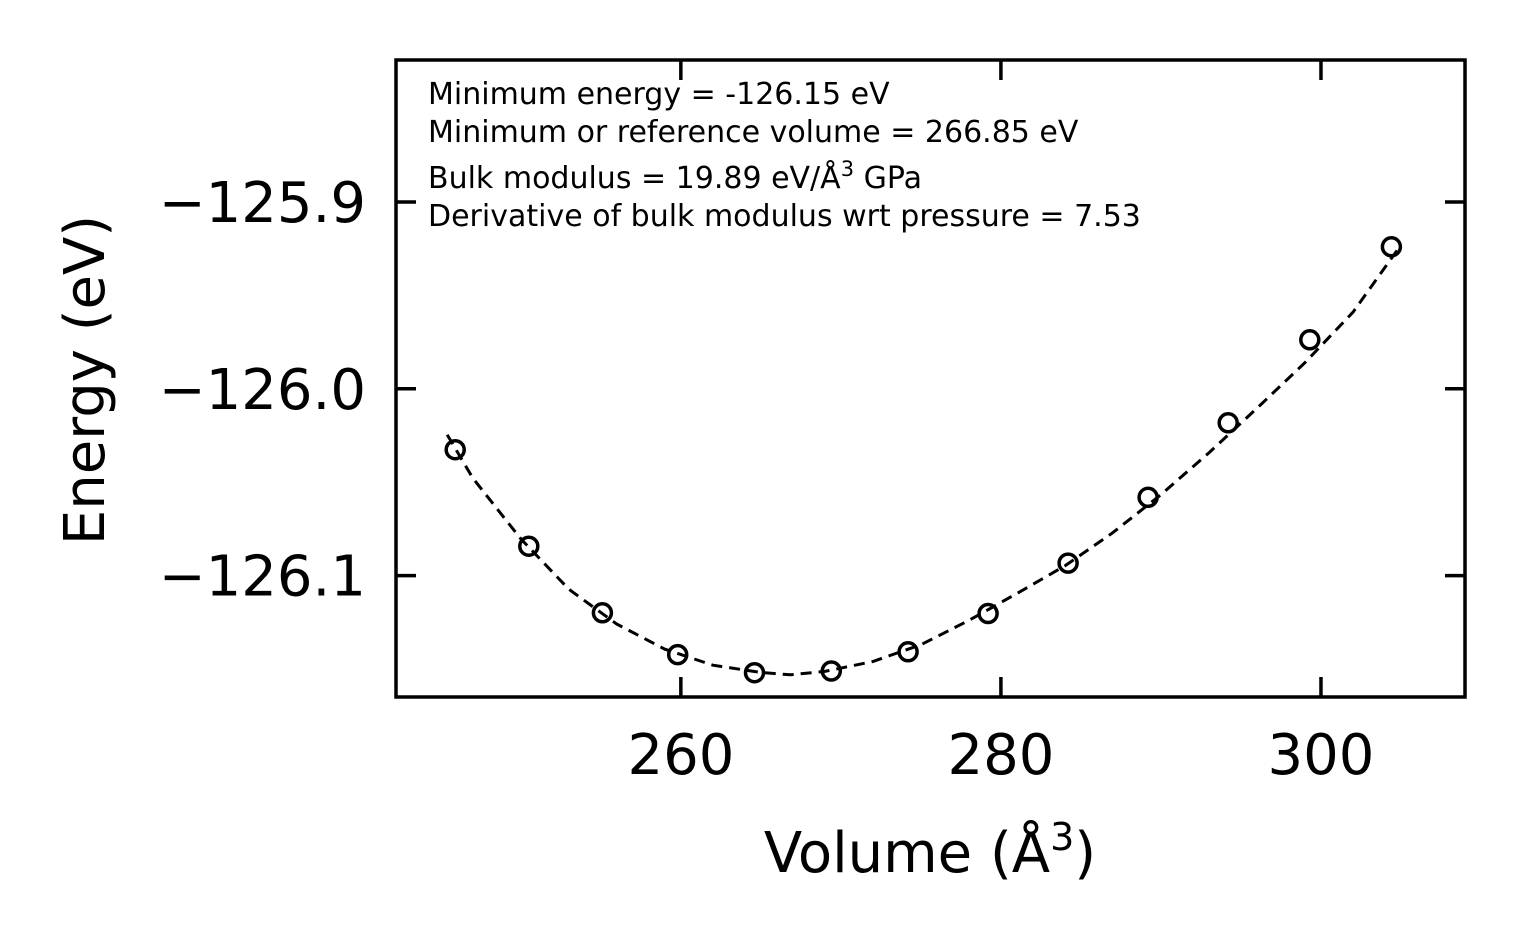 The height and width of the screenshot is (943, 1525). Describe the element at coordinates (753, 132) in the screenshot. I see `annotation-reference-volume: Minimum or reference volume = 266.85 eV` at that location.